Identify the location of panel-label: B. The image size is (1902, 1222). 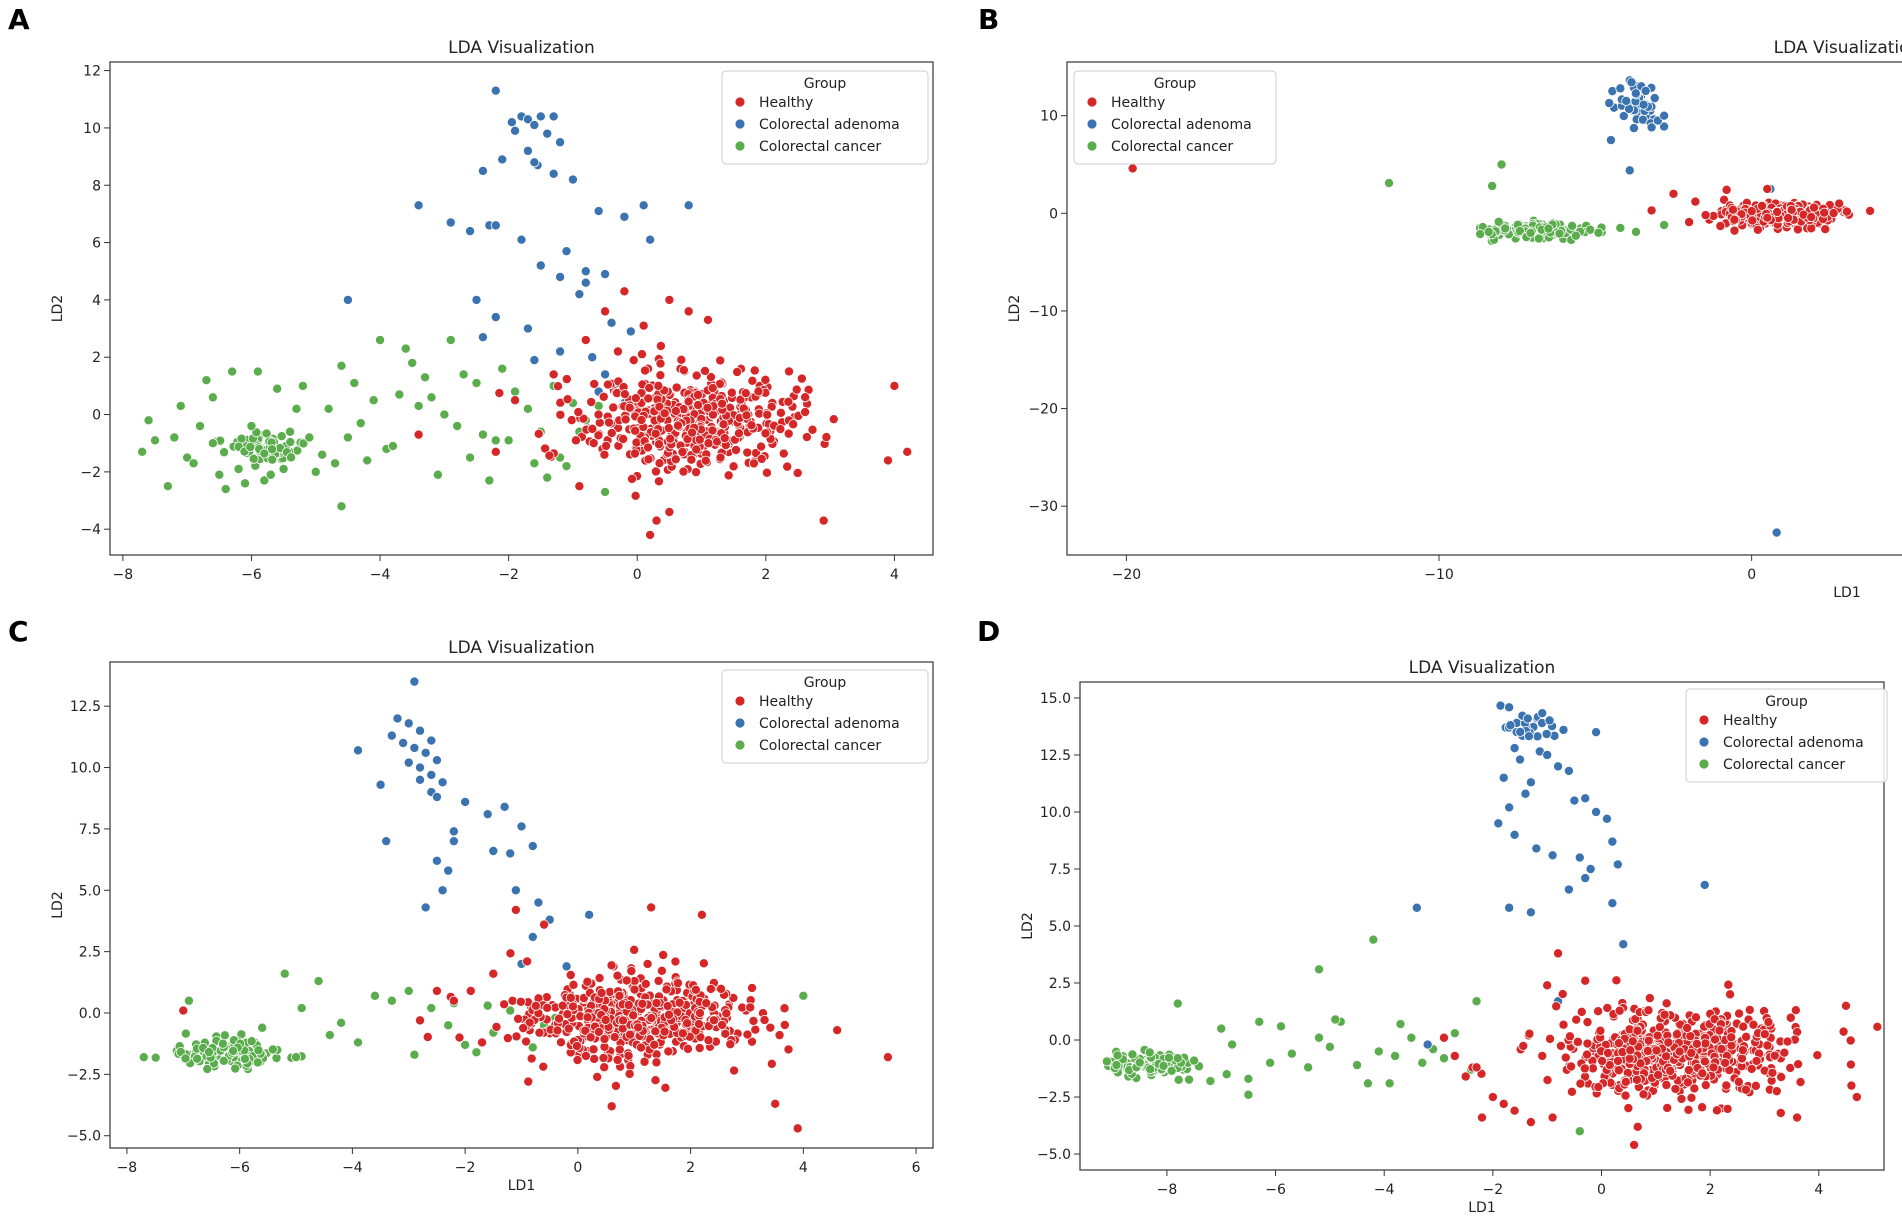
(988, 19).